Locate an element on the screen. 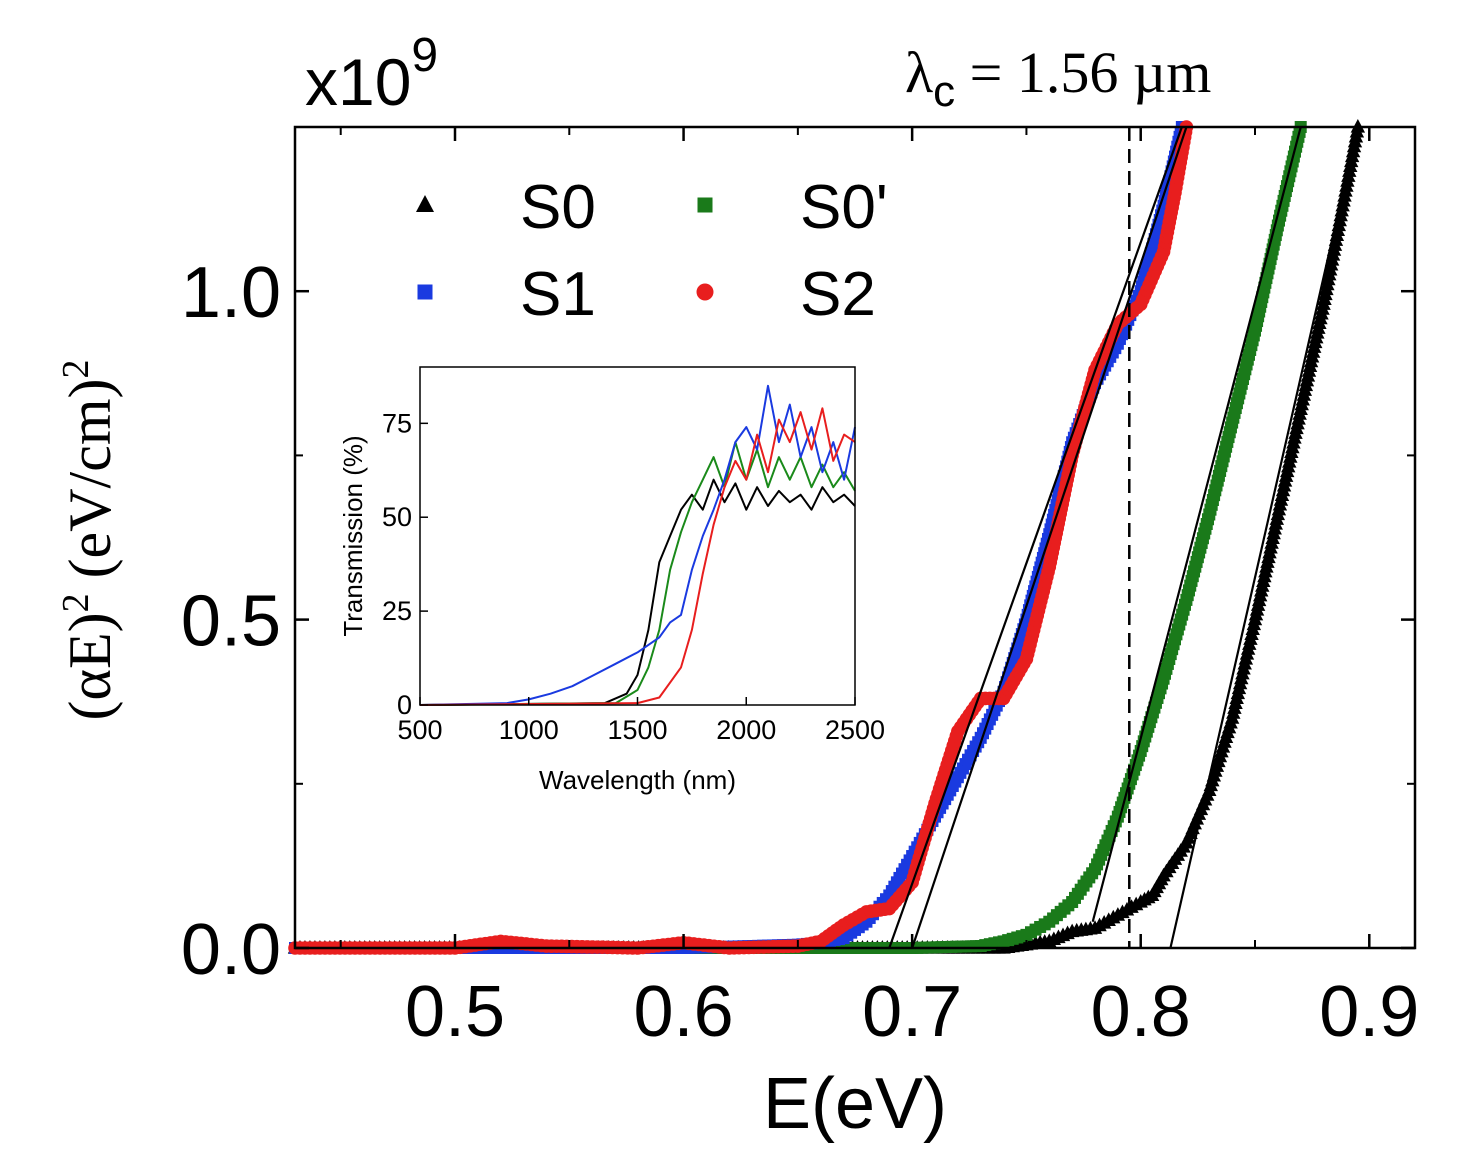 This screenshot has height=1164, width=1479. x-axis-label: E(eV) is located at coordinates (855, 1104).